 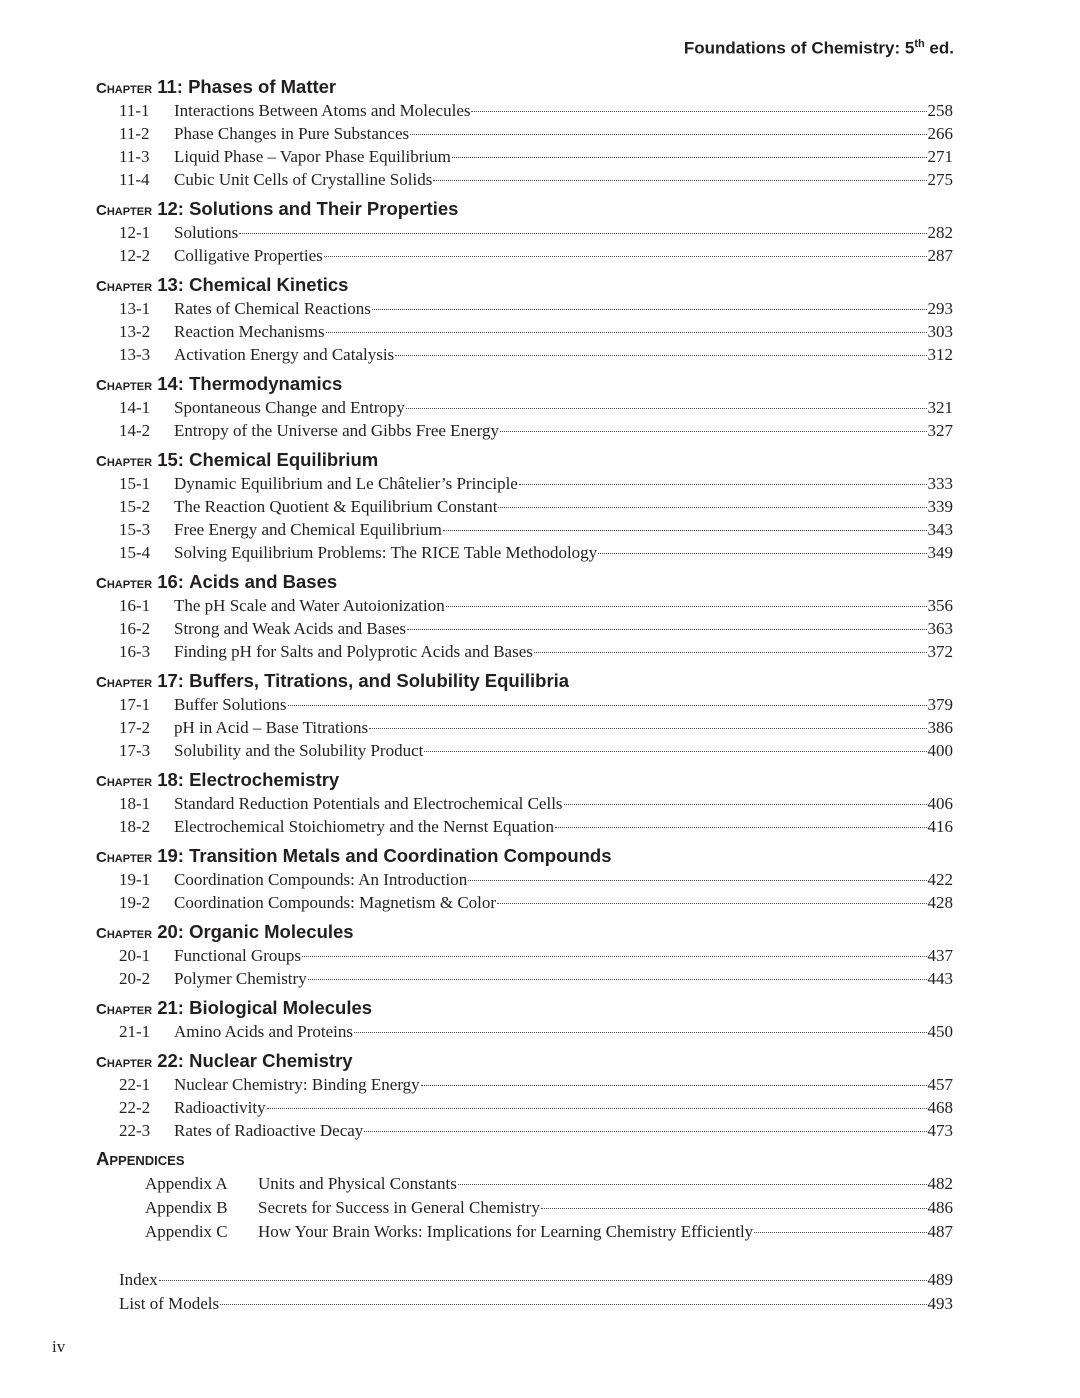 I want to click on chapter-heading: Chapter 18: Electrochemistry, so click(x=218, y=779).